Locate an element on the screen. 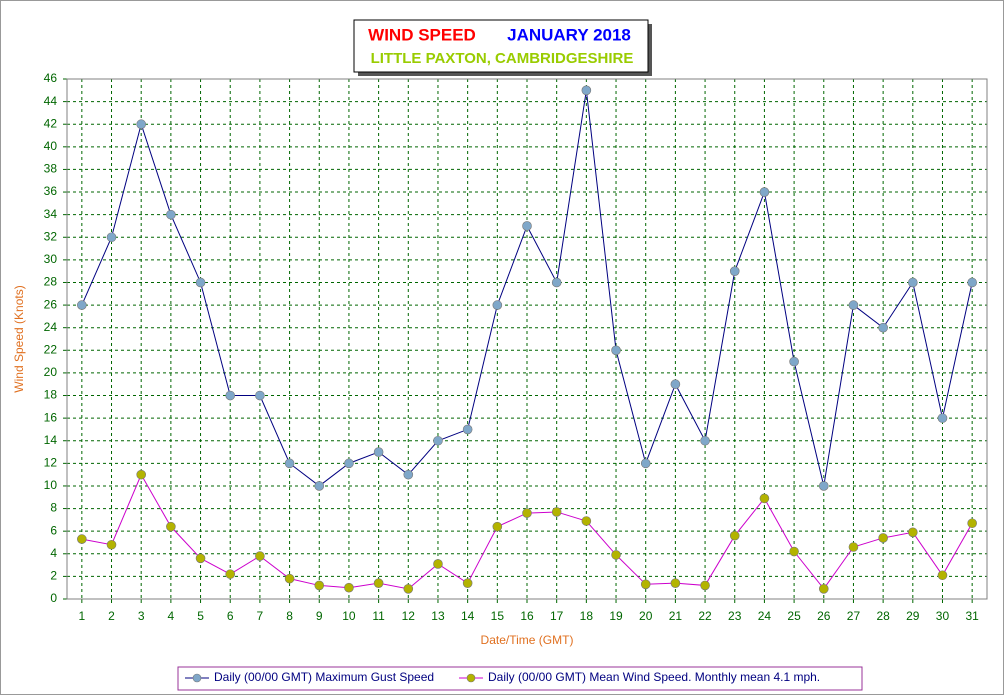 The image size is (1005, 696). y-tick-label: 20 is located at coordinates (51, 372).